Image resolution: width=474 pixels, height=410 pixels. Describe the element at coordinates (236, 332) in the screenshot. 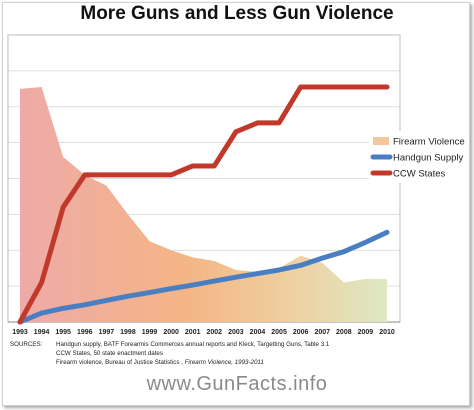

I see `x-tick-label: 2003` at that location.